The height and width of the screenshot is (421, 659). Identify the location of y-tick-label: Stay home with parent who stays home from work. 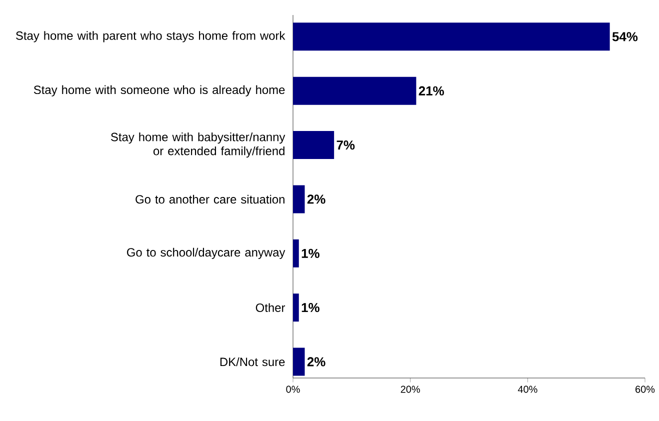
(151, 36).